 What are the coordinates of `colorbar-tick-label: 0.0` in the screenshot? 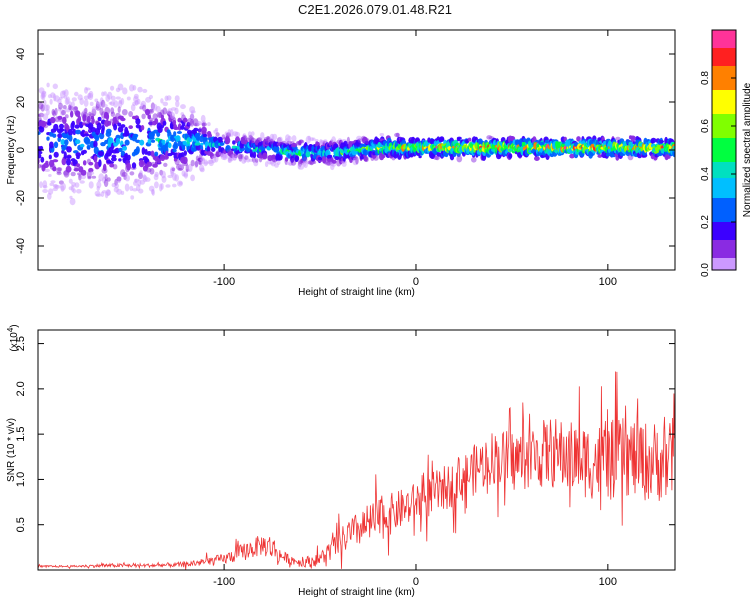 It's located at (705, 270).